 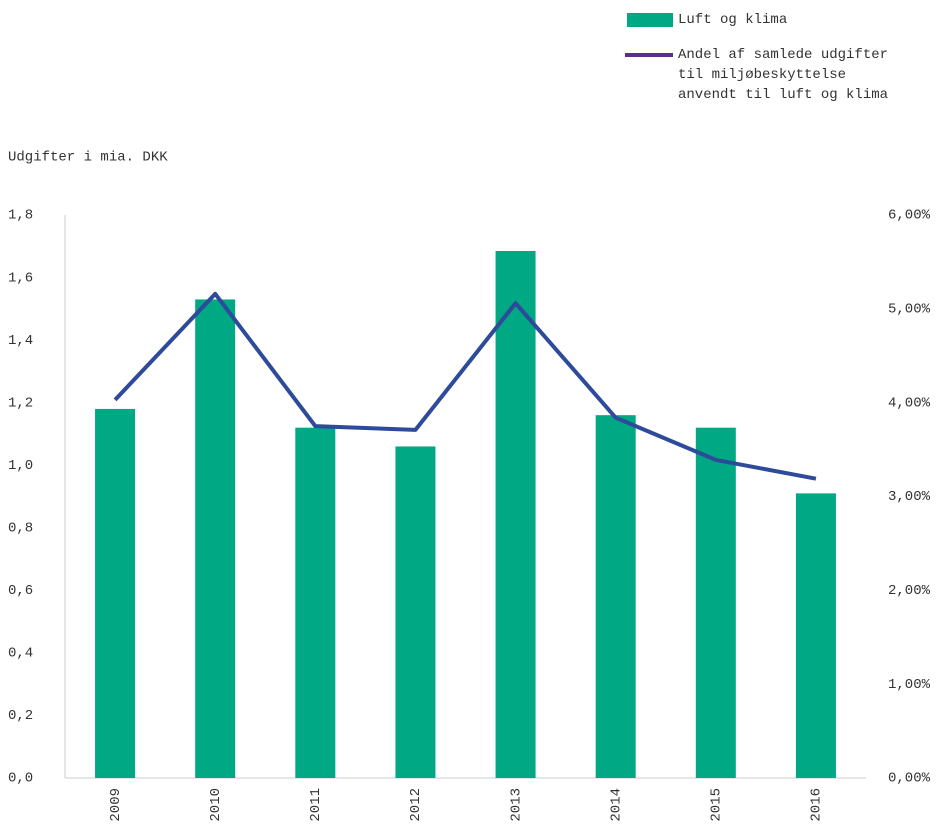 What do you see at coordinates (909, 685) in the screenshot?
I see `y2-tick-label: 1,00%` at bounding box center [909, 685].